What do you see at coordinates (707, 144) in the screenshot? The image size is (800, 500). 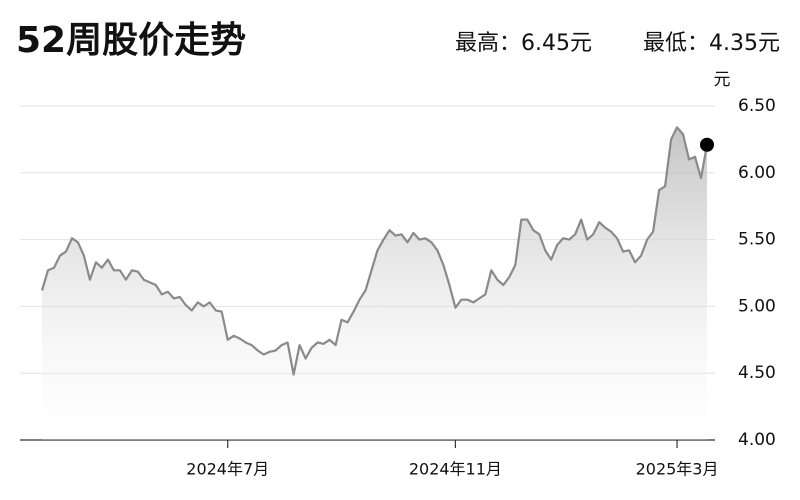 I see `last-point` at bounding box center [707, 144].